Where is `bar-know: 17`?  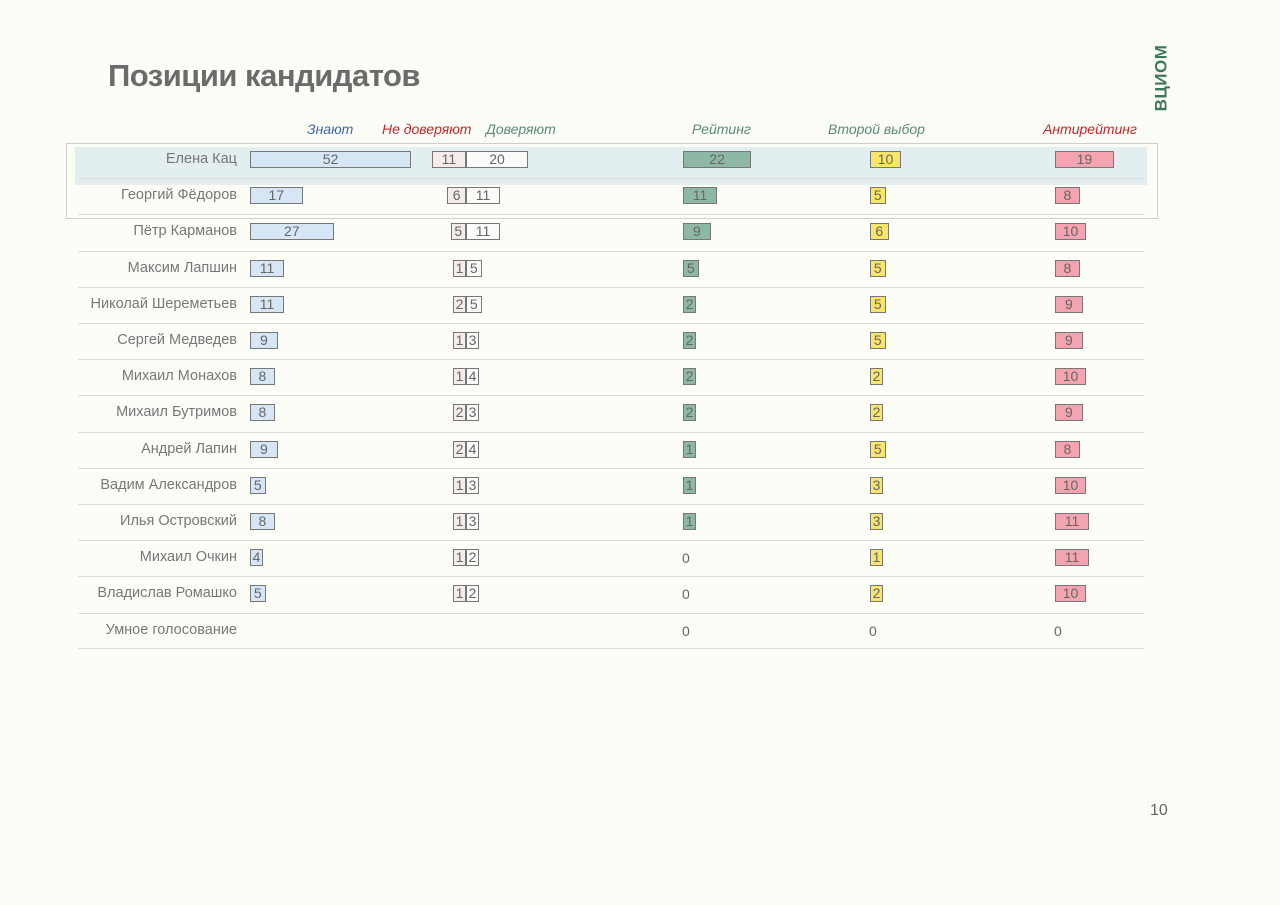
bar-know: 17 is located at coordinates (276, 196).